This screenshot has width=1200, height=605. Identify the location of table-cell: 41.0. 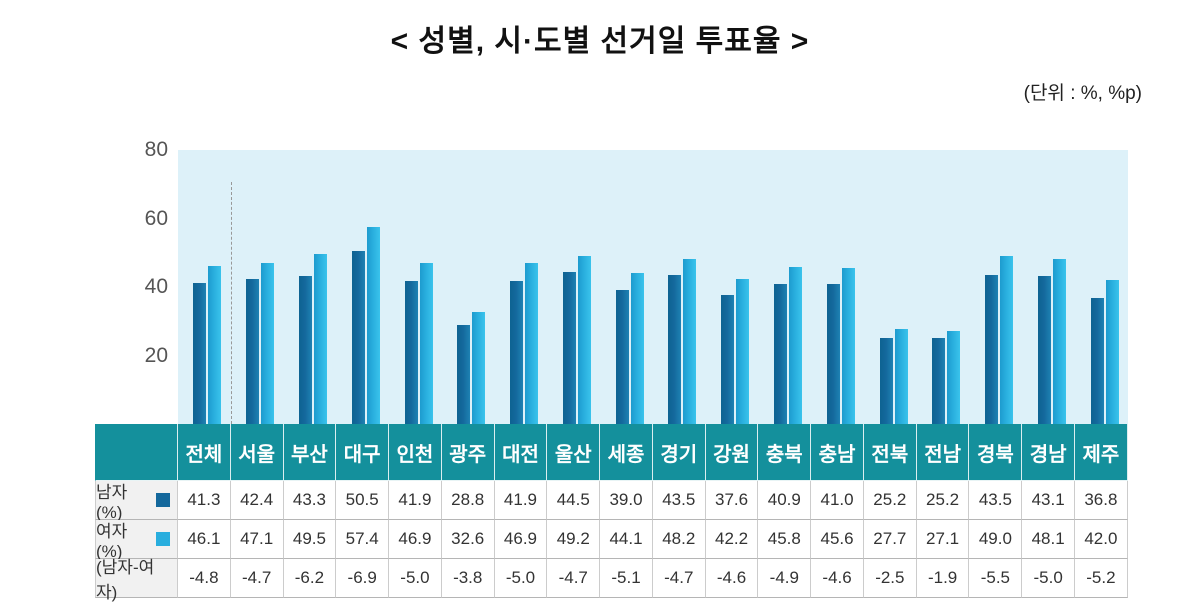
(837, 500).